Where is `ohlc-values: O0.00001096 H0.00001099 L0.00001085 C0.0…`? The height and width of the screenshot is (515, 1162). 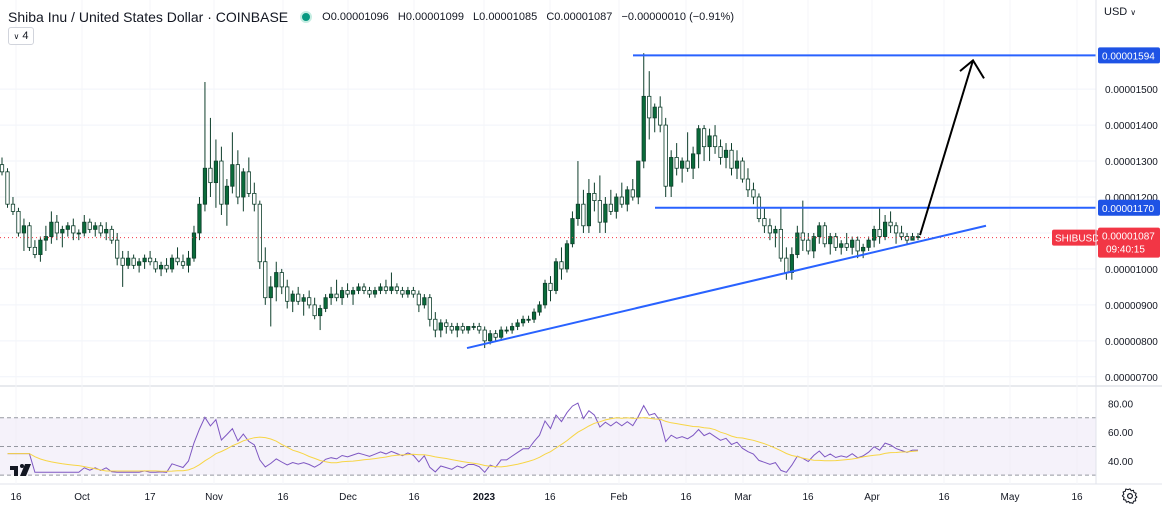
ohlc-values: O0.00001096 H0.00001099 L0.00001085 C0.0… is located at coordinates (528, 17).